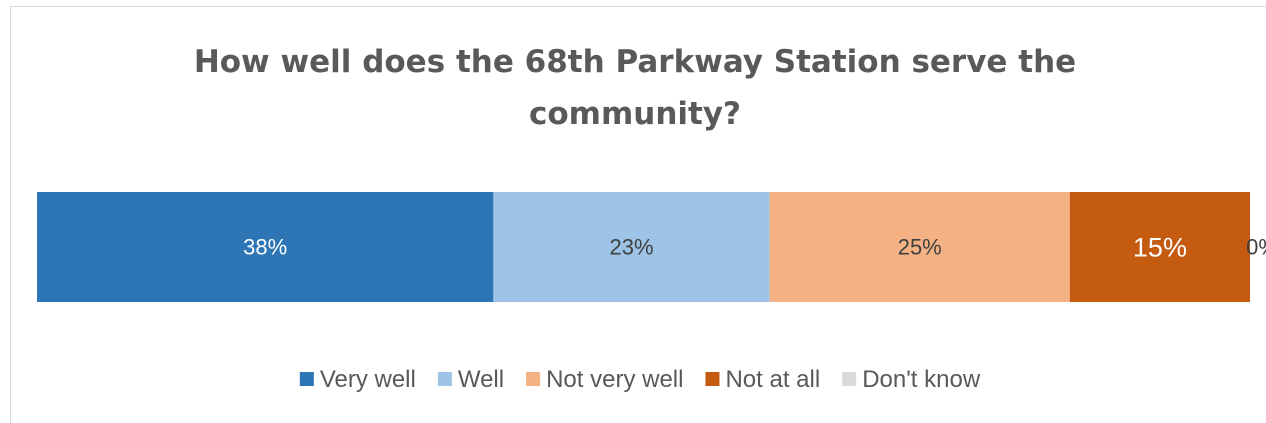  I want to click on bar-segment-very-well, so click(265, 247).